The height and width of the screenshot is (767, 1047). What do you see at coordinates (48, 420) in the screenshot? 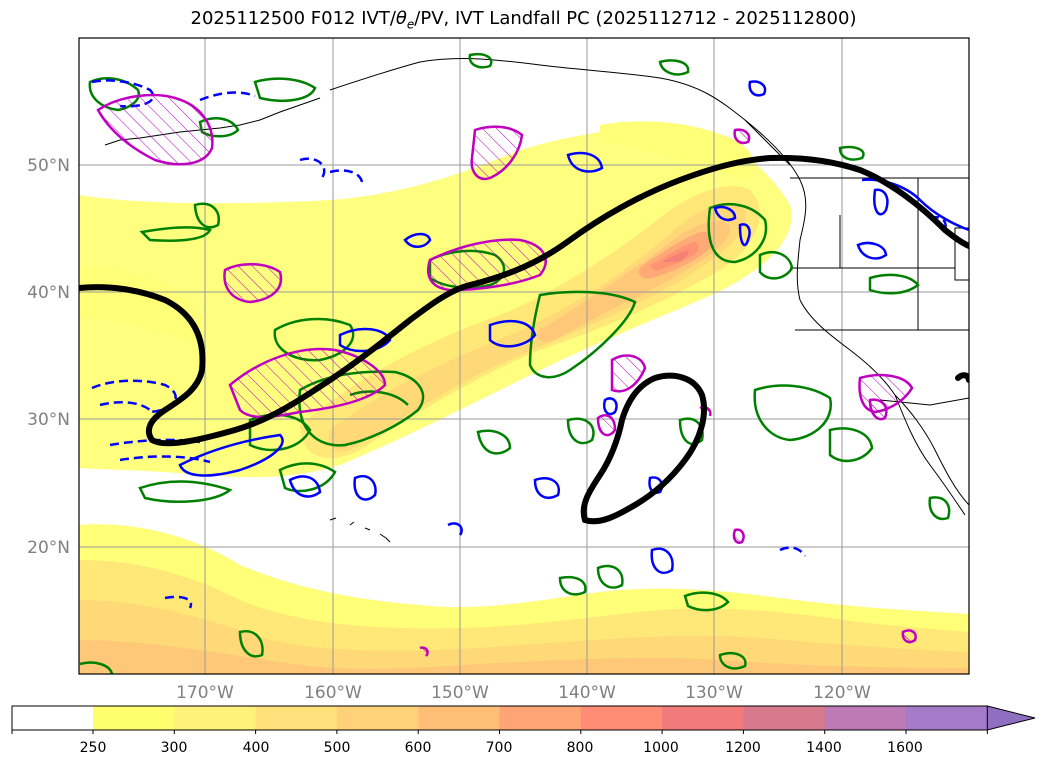
I see `lat-label-30: 30°N` at bounding box center [48, 420].